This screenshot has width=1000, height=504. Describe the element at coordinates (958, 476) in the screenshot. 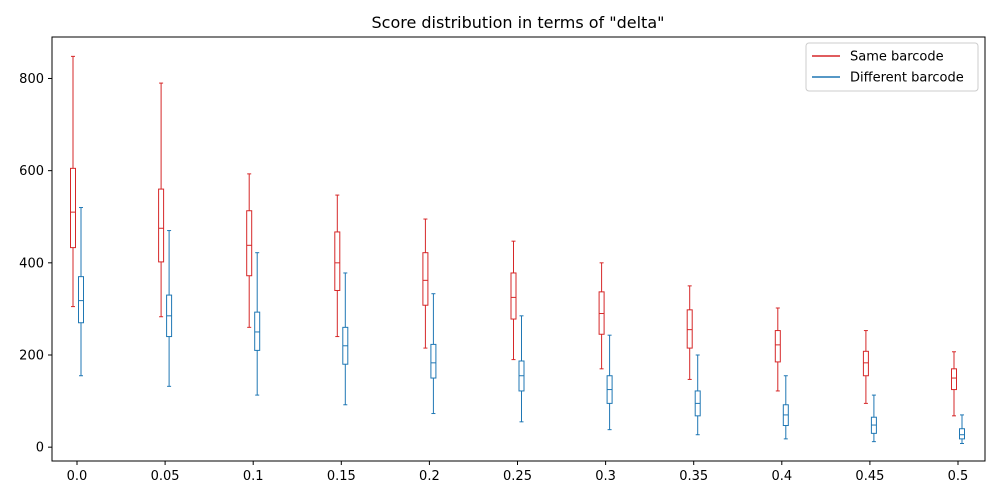

I see `x-tick-label: 0.5` at that location.